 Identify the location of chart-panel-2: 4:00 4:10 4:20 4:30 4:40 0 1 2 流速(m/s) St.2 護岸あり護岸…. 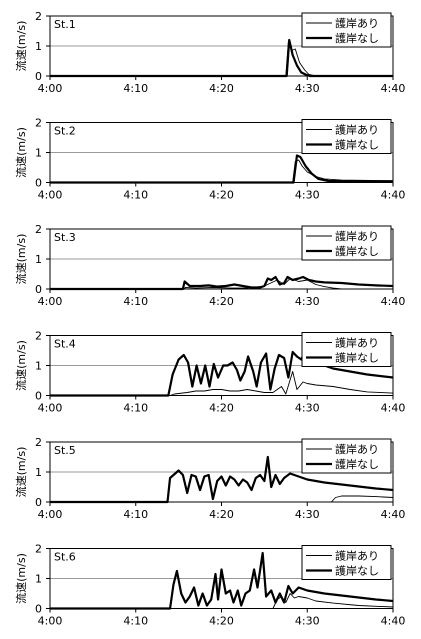
(209, 159).